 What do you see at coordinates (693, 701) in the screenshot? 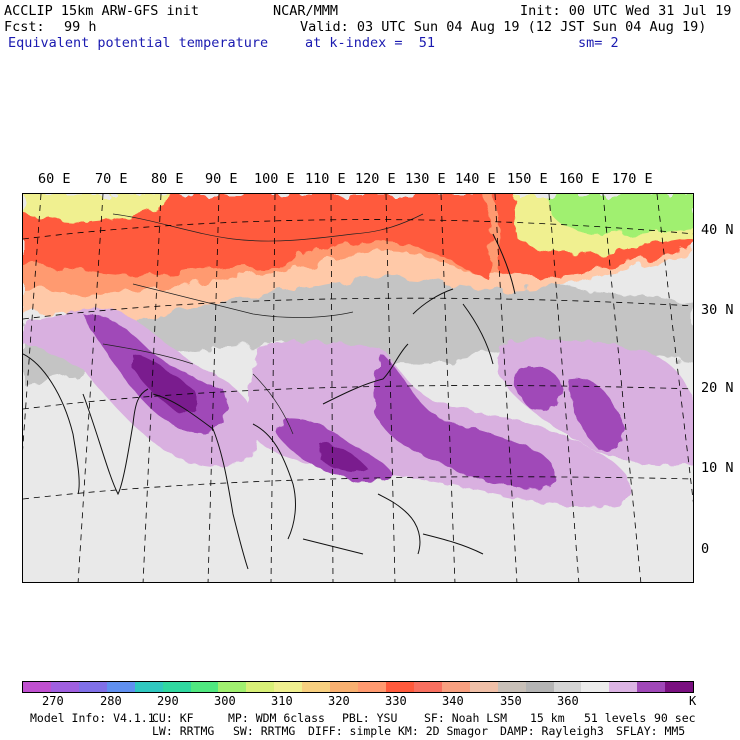
I see `colorbar-unit: K` at bounding box center [693, 701].